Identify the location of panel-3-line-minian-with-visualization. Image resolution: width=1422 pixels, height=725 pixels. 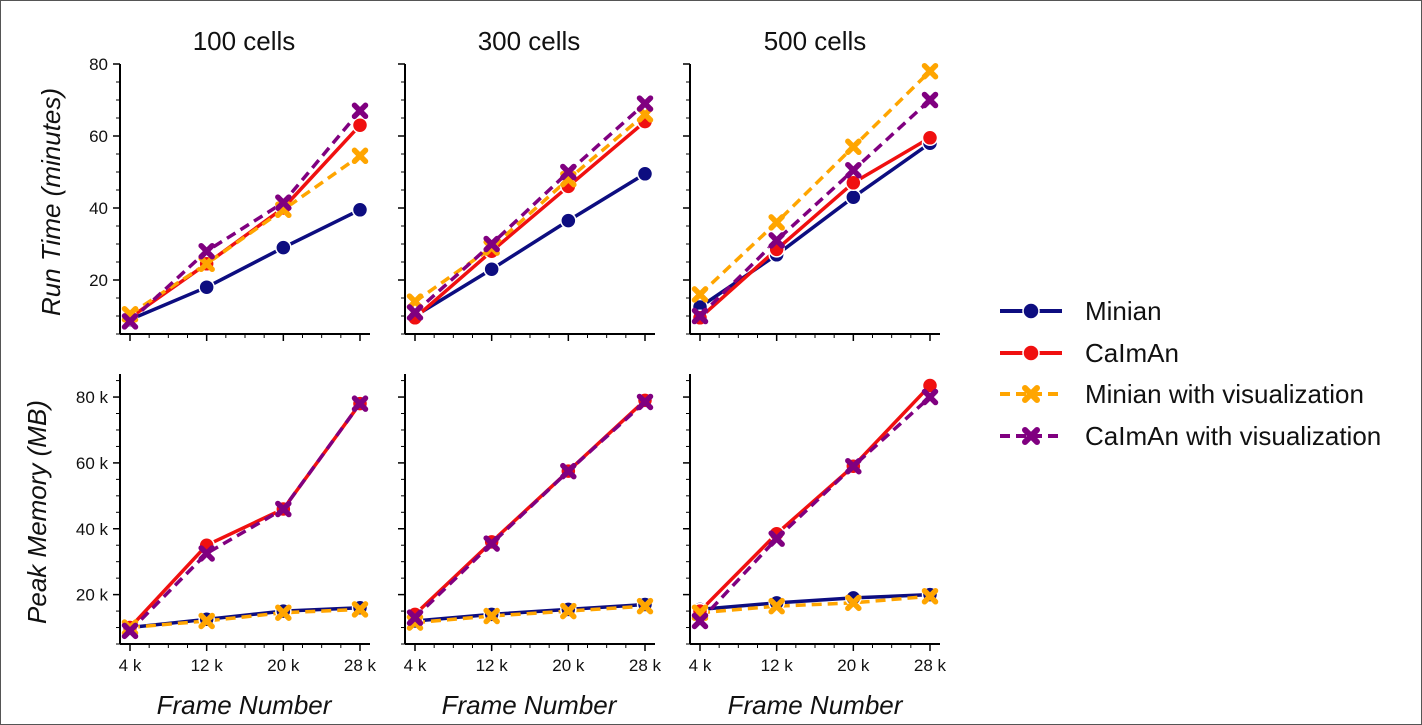
(815, 182).